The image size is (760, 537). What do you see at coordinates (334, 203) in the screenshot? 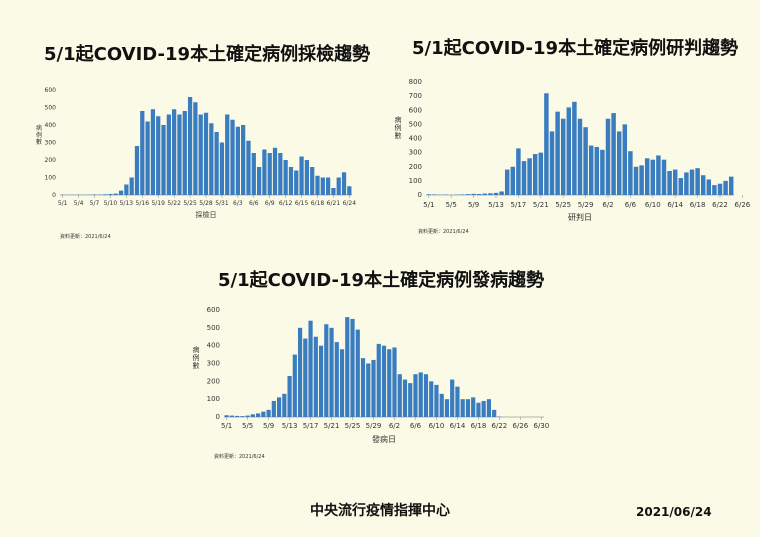
I see `x-tick-label: 6/21` at bounding box center [334, 203].